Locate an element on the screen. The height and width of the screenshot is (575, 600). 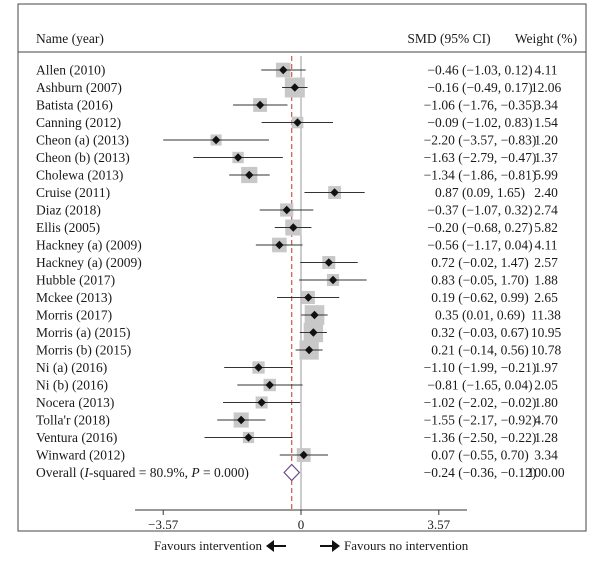
study-name: Batista (2016) is located at coordinates (74, 105).